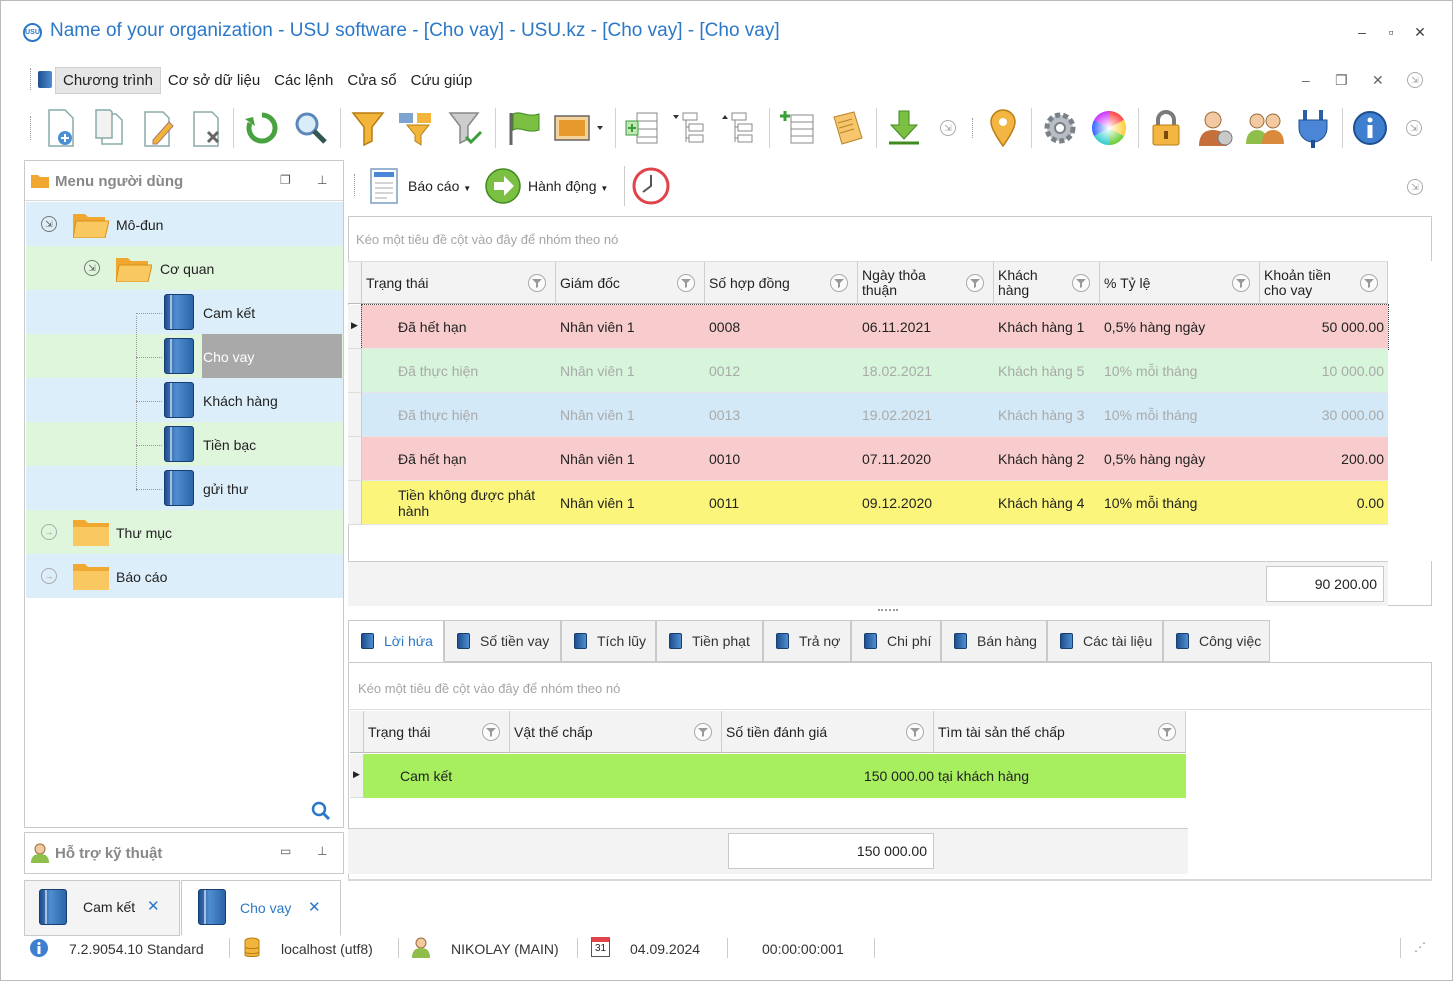 The width and height of the screenshot is (1453, 981). Describe the element at coordinates (1362, 32) in the screenshot. I see `minimize-window-button: –` at that location.